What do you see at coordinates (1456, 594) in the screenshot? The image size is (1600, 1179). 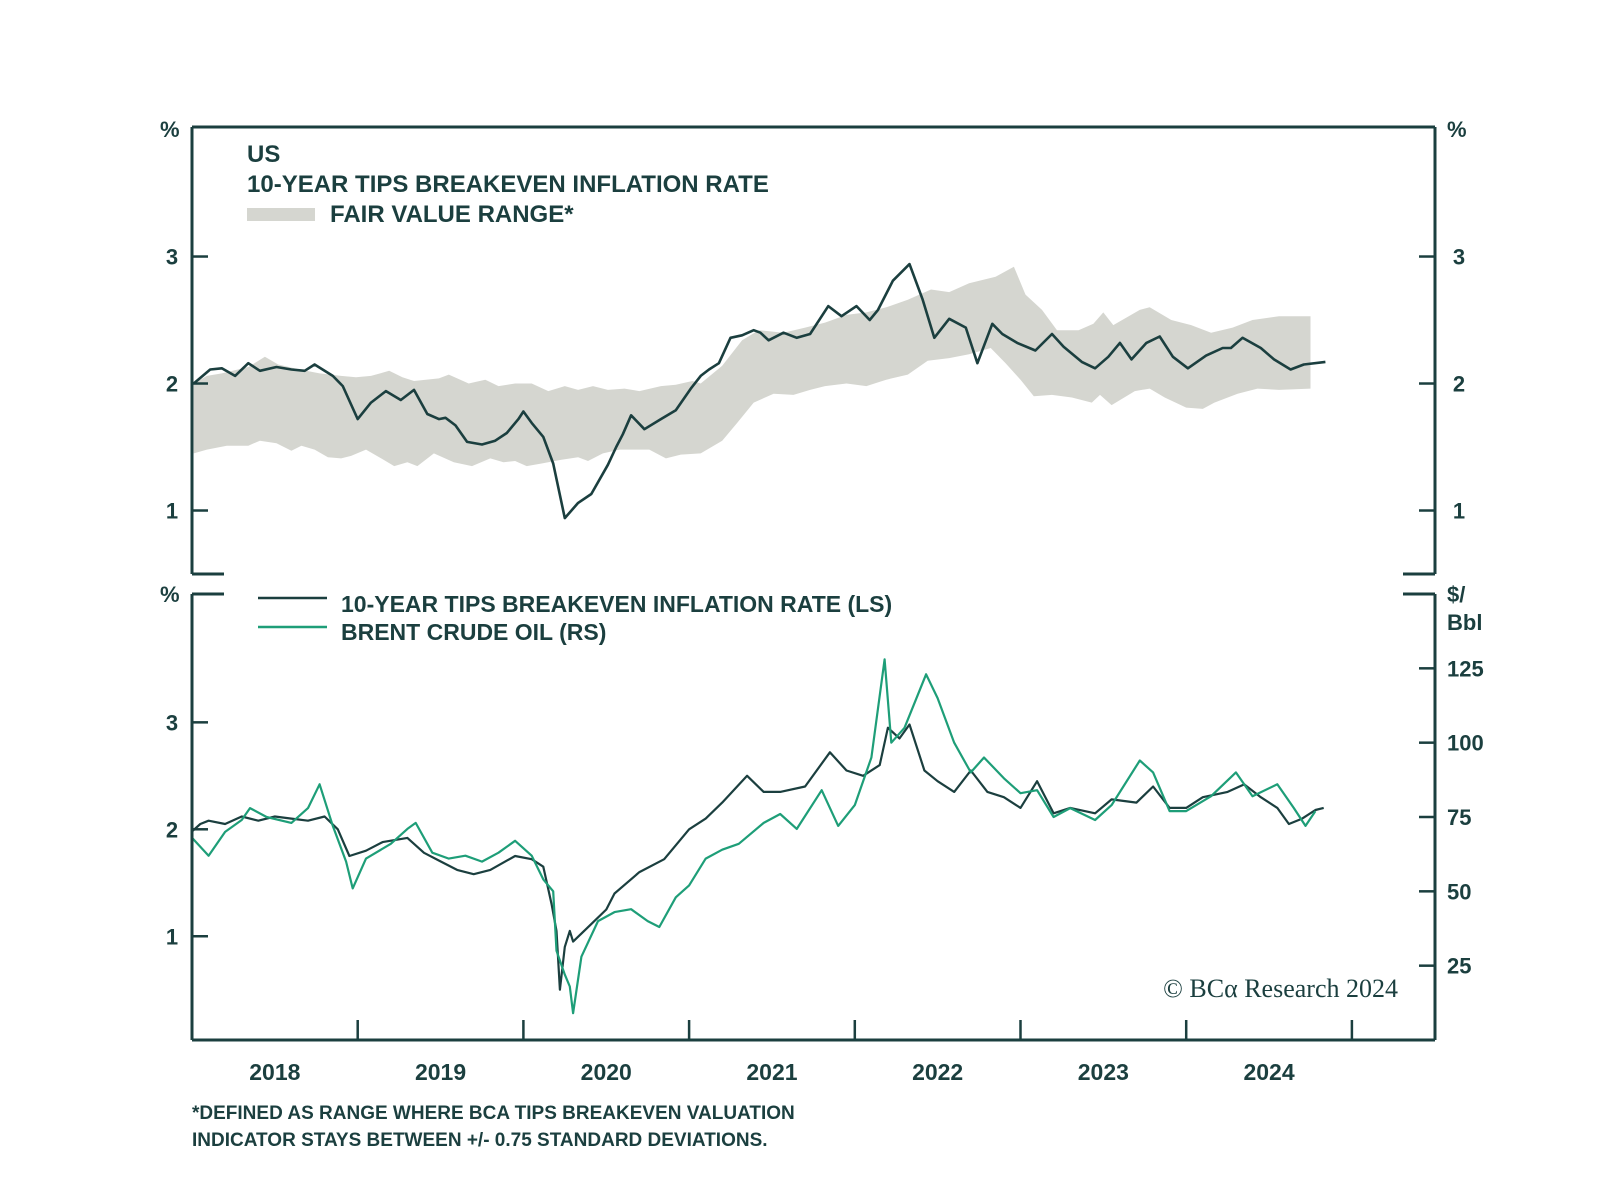 I see `bottom-right-unit-line1: $/` at bounding box center [1456, 594].